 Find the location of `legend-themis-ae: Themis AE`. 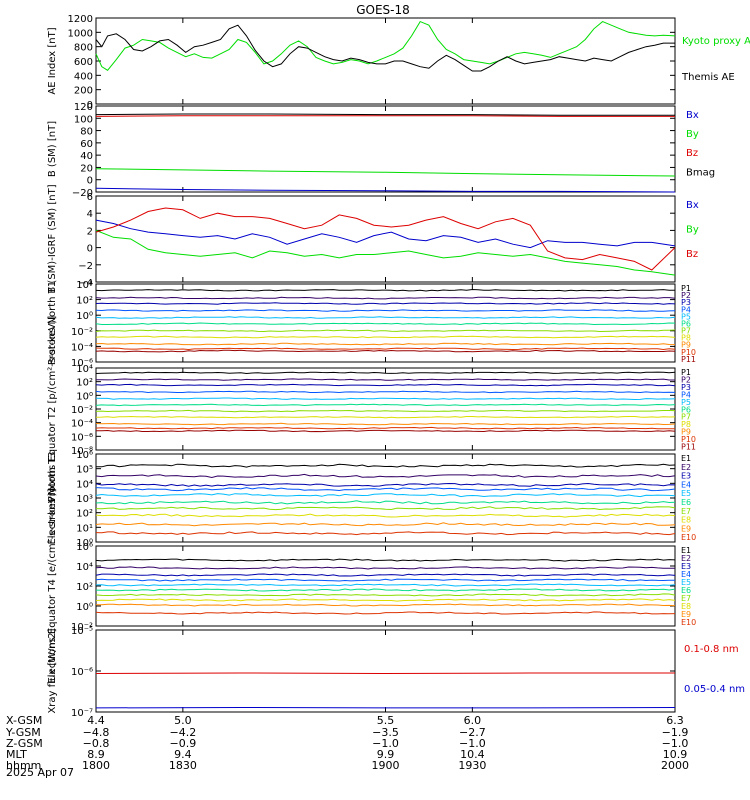

legend-themis-ae: Themis AE is located at coordinates (708, 77).